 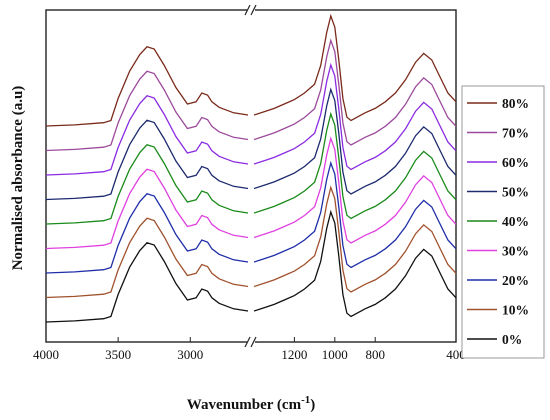 What do you see at coordinates (305, 400) in the screenshot?
I see `x-axis-label-sup: -1` at bounding box center [305, 400].